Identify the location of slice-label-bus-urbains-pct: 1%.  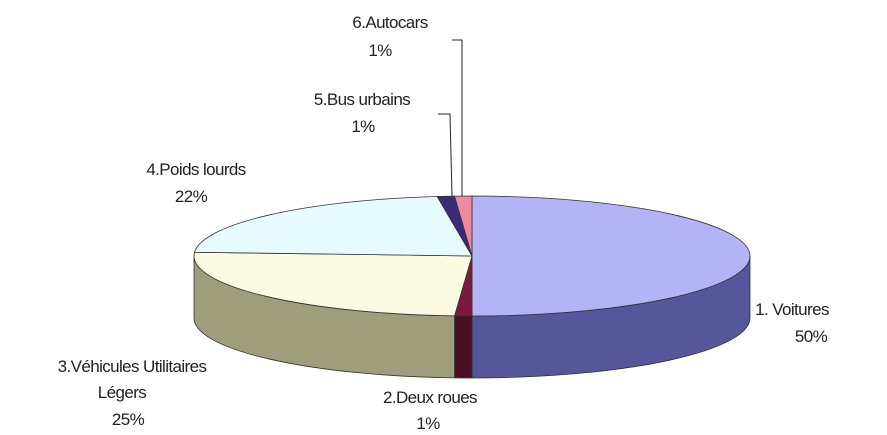
(363, 126).